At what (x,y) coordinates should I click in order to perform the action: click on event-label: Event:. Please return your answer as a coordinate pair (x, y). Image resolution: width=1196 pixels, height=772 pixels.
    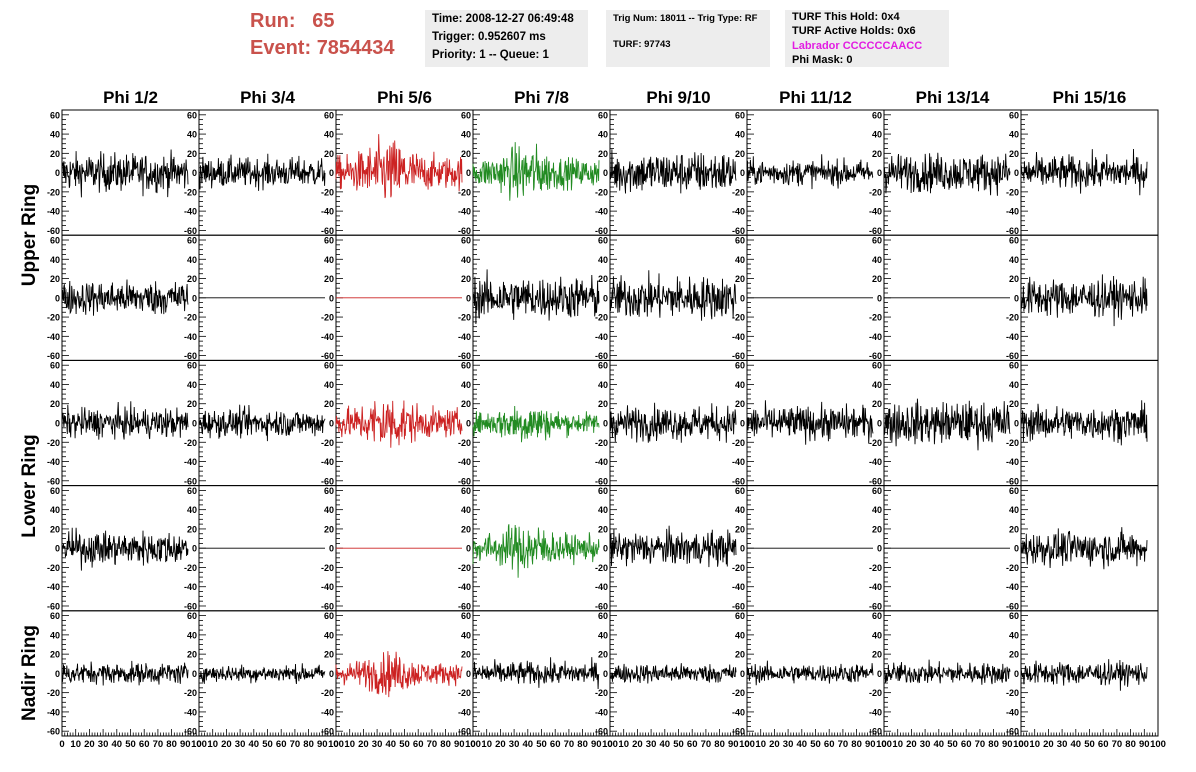
    Looking at the image, I should click on (281, 48).